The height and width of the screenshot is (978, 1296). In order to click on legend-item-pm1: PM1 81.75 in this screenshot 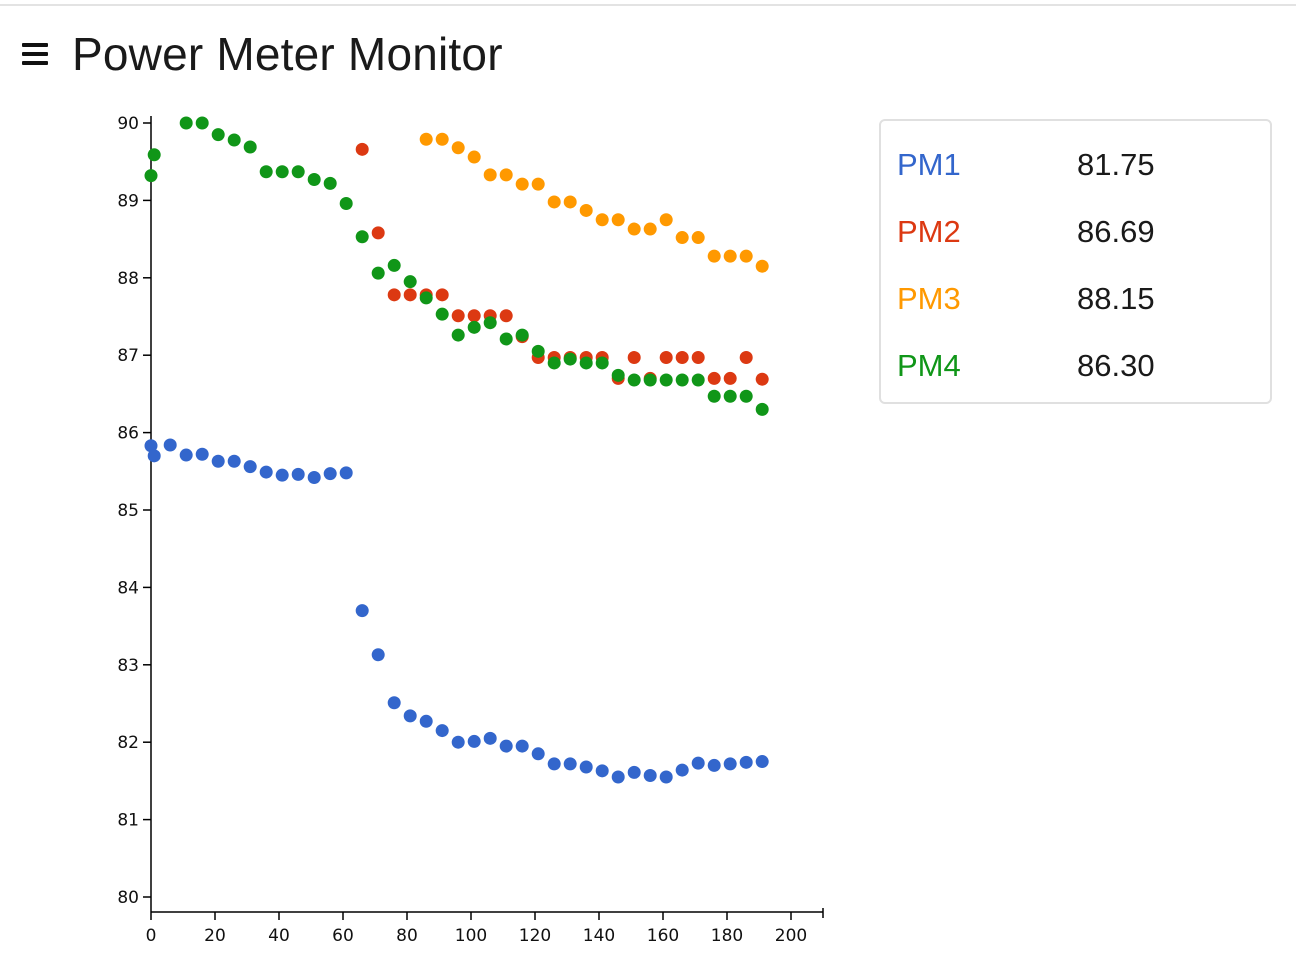, I will do `click(1077, 167)`.